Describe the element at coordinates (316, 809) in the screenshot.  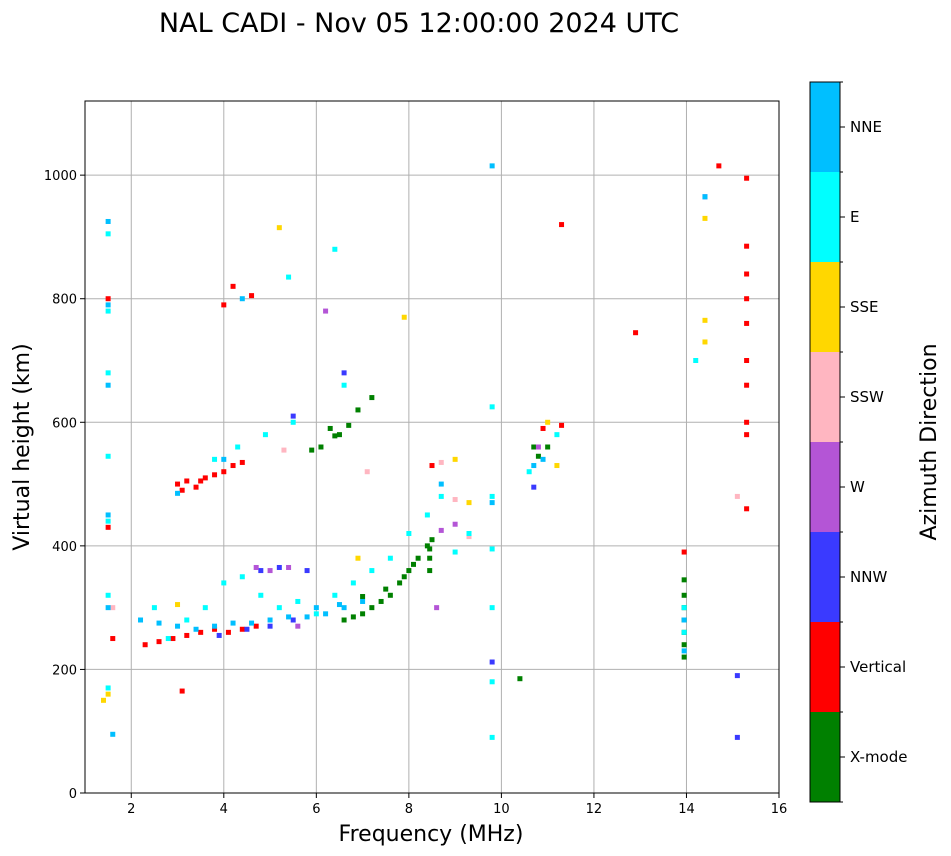
I see `x-tick-label: 6` at that location.